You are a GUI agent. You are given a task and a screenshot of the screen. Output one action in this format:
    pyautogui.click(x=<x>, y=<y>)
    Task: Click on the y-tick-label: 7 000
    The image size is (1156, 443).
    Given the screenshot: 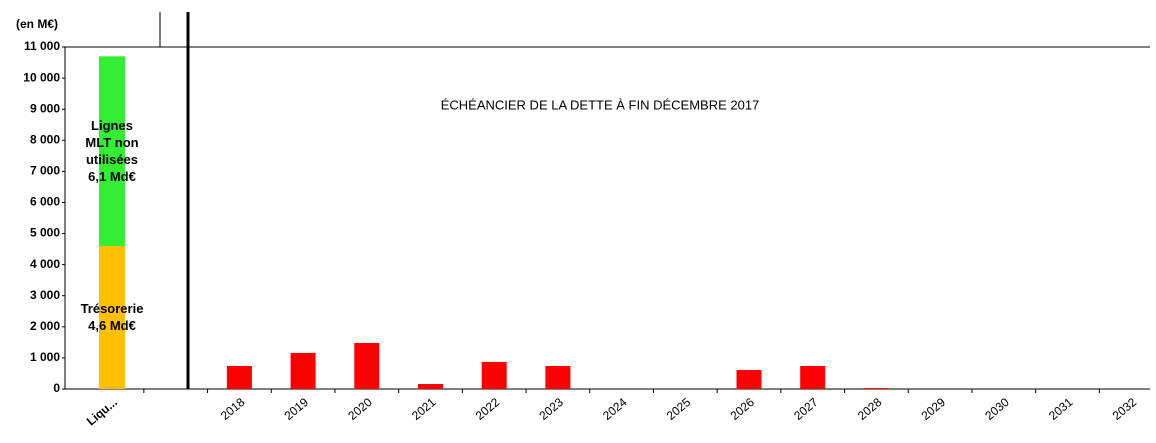 What is the action you would take?
    pyautogui.click(x=45, y=171)
    